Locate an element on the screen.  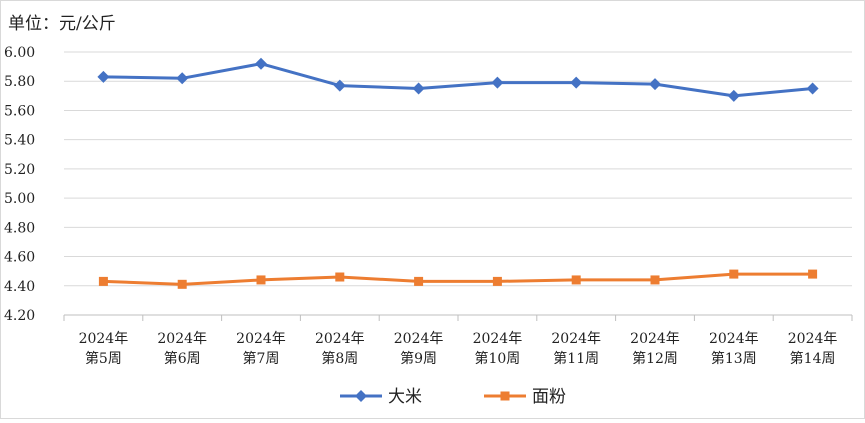
y-tick-label: 4.20 is located at coordinates (19, 316).